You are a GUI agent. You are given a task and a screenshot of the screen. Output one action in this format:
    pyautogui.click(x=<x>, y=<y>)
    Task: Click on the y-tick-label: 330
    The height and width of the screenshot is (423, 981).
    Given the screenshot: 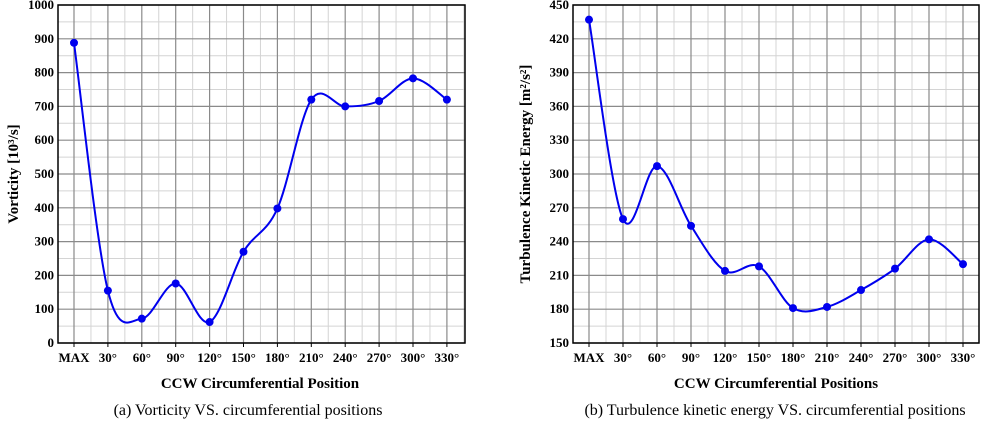 What is the action you would take?
    pyautogui.click(x=560, y=139)
    